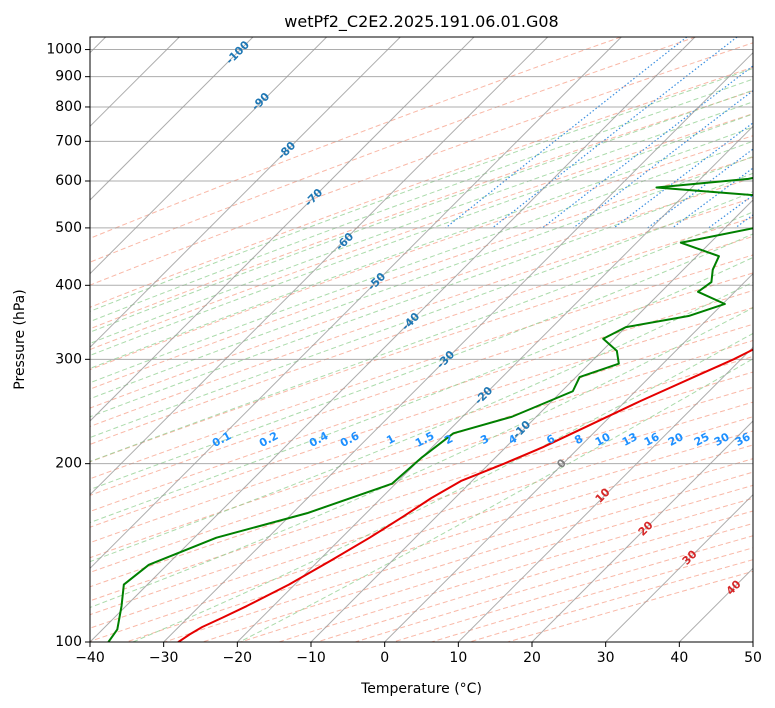 The image size is (775, 708). I want to click on y-tick-label: 100, so click(68, 642).